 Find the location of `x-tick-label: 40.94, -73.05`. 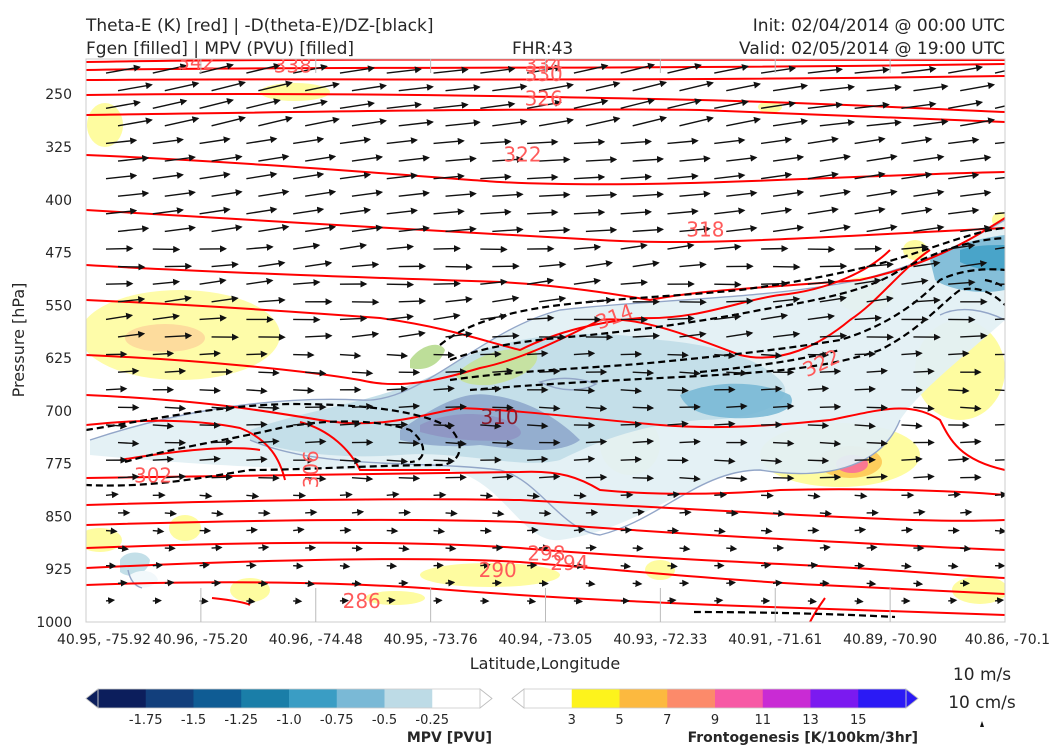

x-tick-label: 40.94, -73.05 is located at coordinates (545, 640).